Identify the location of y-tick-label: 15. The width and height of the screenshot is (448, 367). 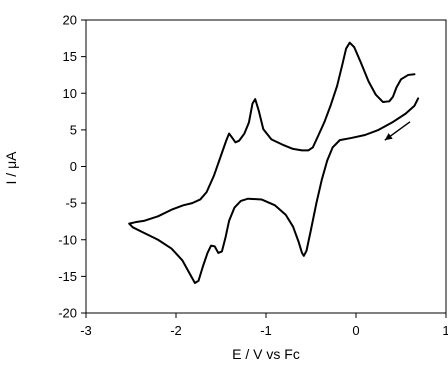
(70, 56).